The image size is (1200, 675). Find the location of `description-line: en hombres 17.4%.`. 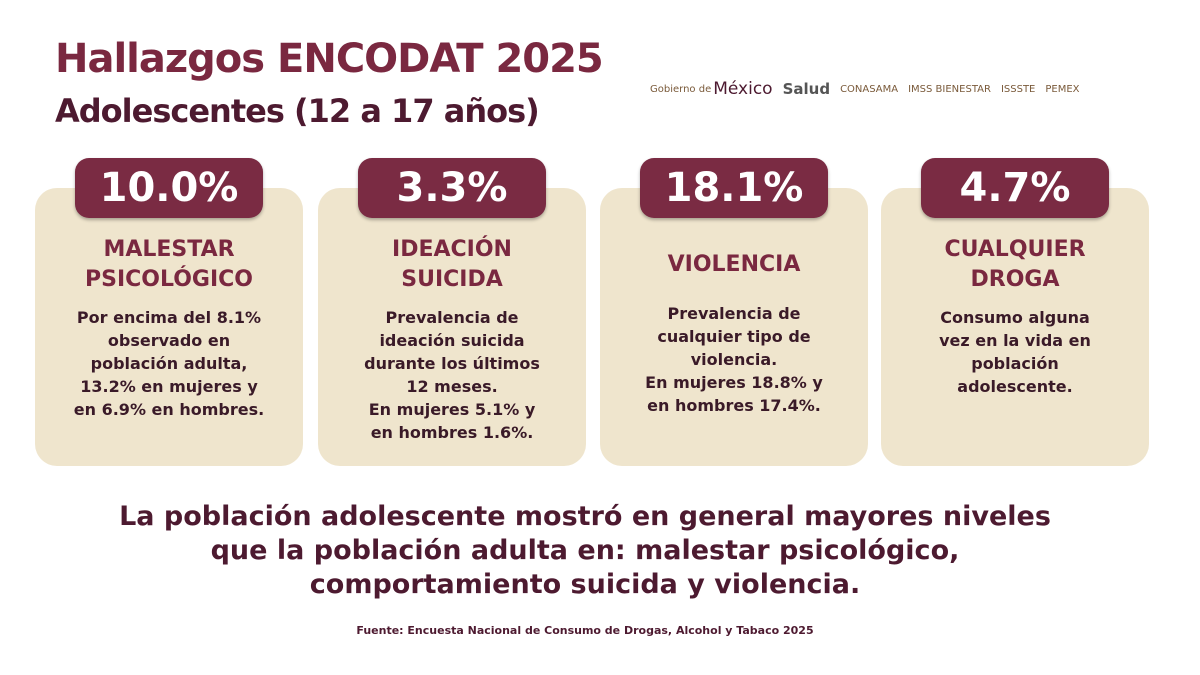

description-line: en hombres 17.4%. is located at coordinates (734, 405).